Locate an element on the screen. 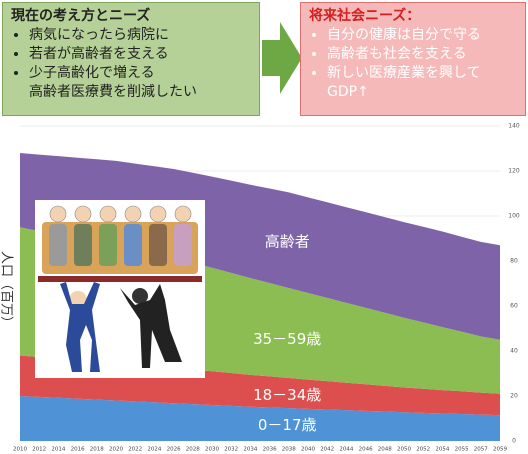 This screenshot has width=528, height=454. woman-body is located at coordinates (151, 326).